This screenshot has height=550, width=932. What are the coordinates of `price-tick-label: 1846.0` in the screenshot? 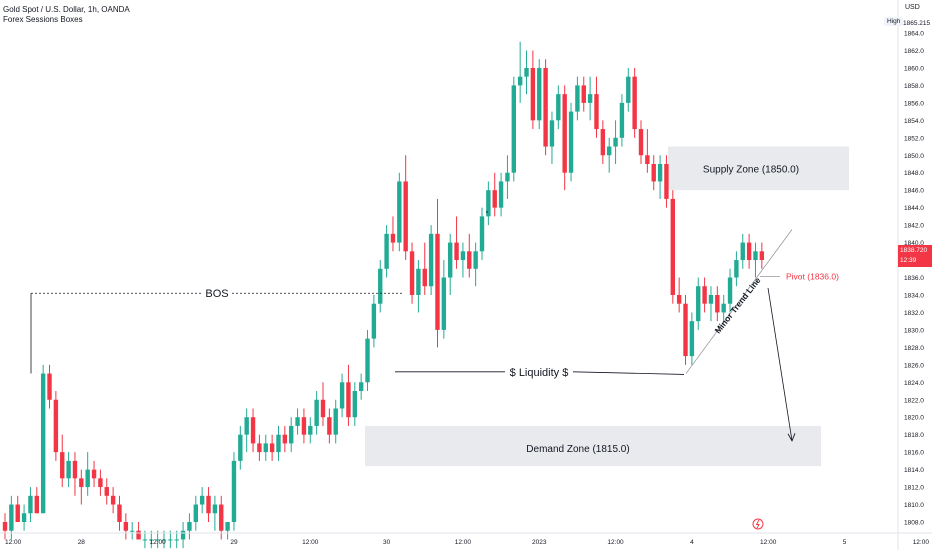 It's located at (914, 191).